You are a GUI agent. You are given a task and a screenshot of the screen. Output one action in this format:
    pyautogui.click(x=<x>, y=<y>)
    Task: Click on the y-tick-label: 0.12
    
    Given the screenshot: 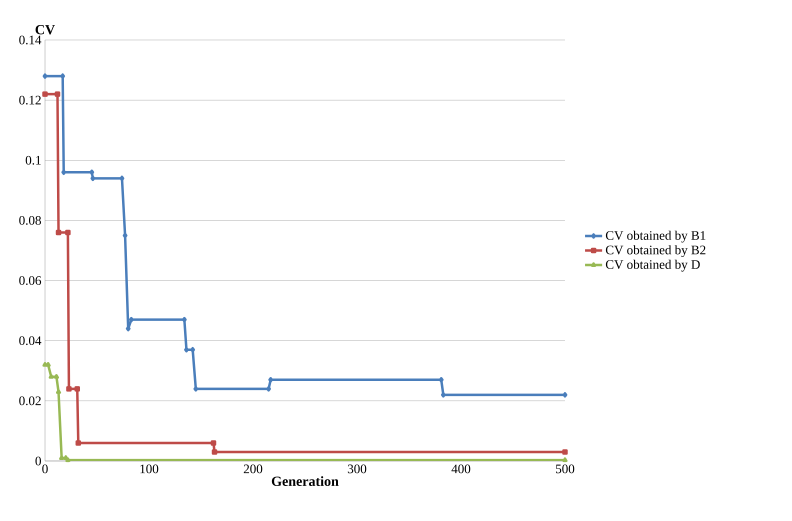 What is the action you would take?
    pyautogui.click(x=30, y=100)
    